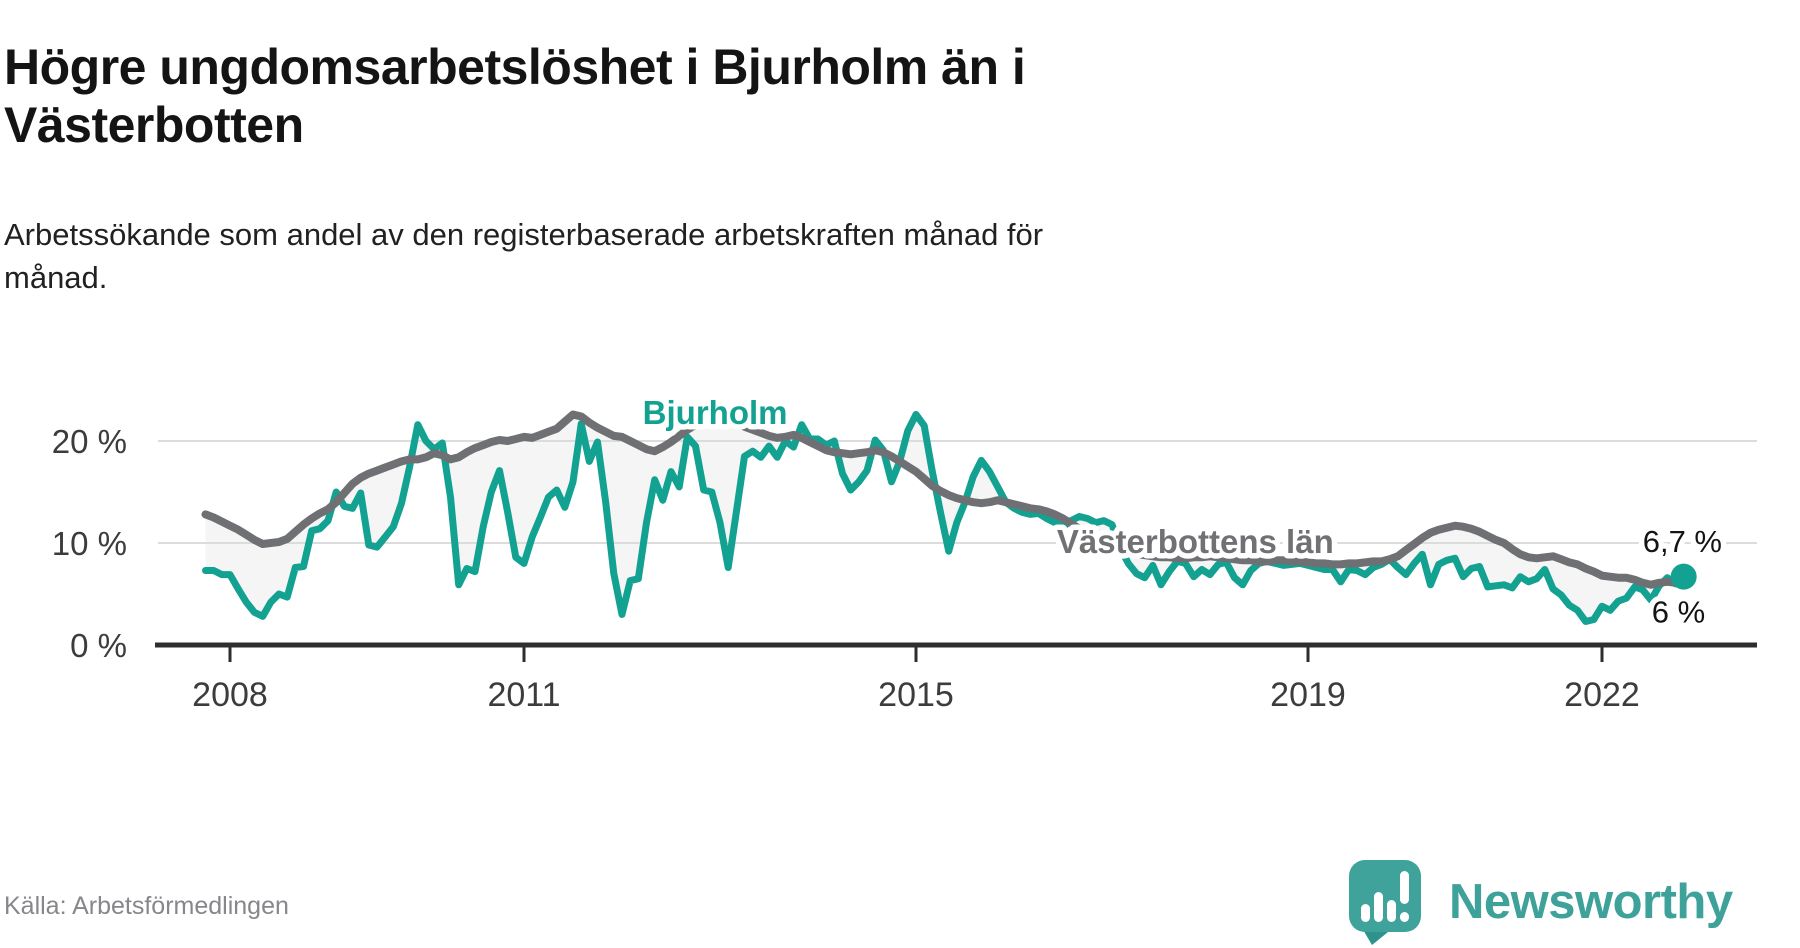 This screenshot has width=1800, height=948. What do you see at coordinates (1404, 887) in the screenshot?
I see `logo-exclamation-bar` at bounding box center [1404, 887].